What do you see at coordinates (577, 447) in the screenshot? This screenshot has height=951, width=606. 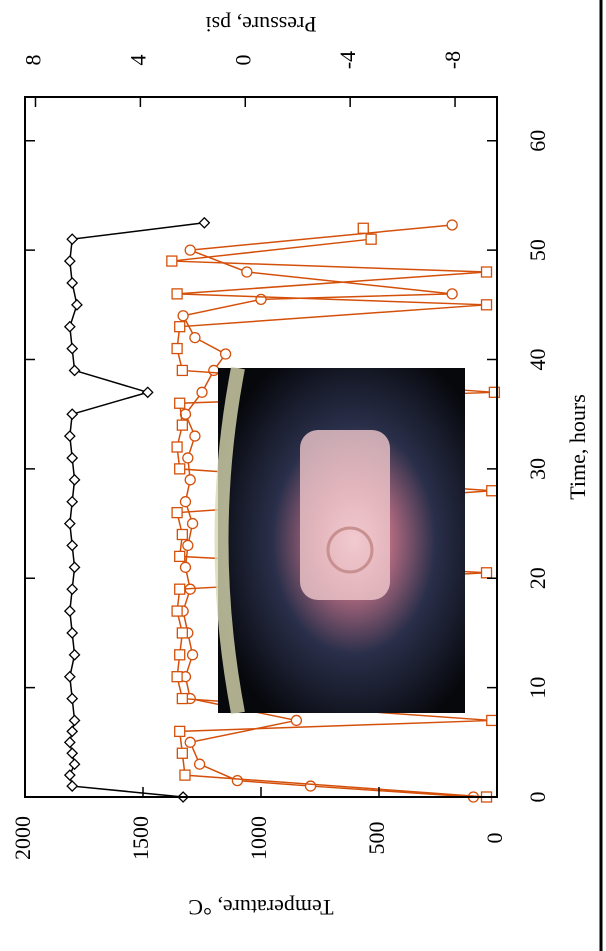 I see `x-axis-title: Time, hours` at bounding box center [577, 447].